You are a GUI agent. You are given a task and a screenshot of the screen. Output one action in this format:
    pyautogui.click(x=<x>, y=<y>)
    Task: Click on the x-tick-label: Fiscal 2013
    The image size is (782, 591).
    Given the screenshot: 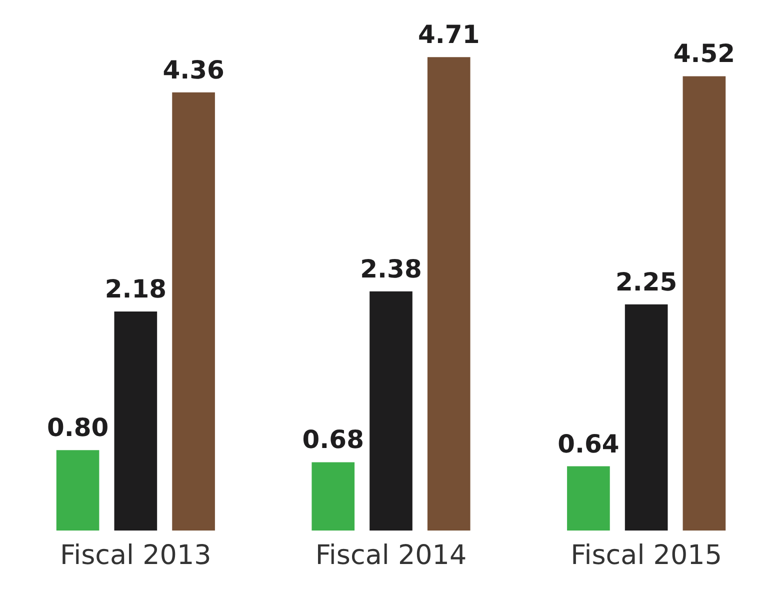 What is the action you would take?
    pyautogui.click(x=136, y=555)
    